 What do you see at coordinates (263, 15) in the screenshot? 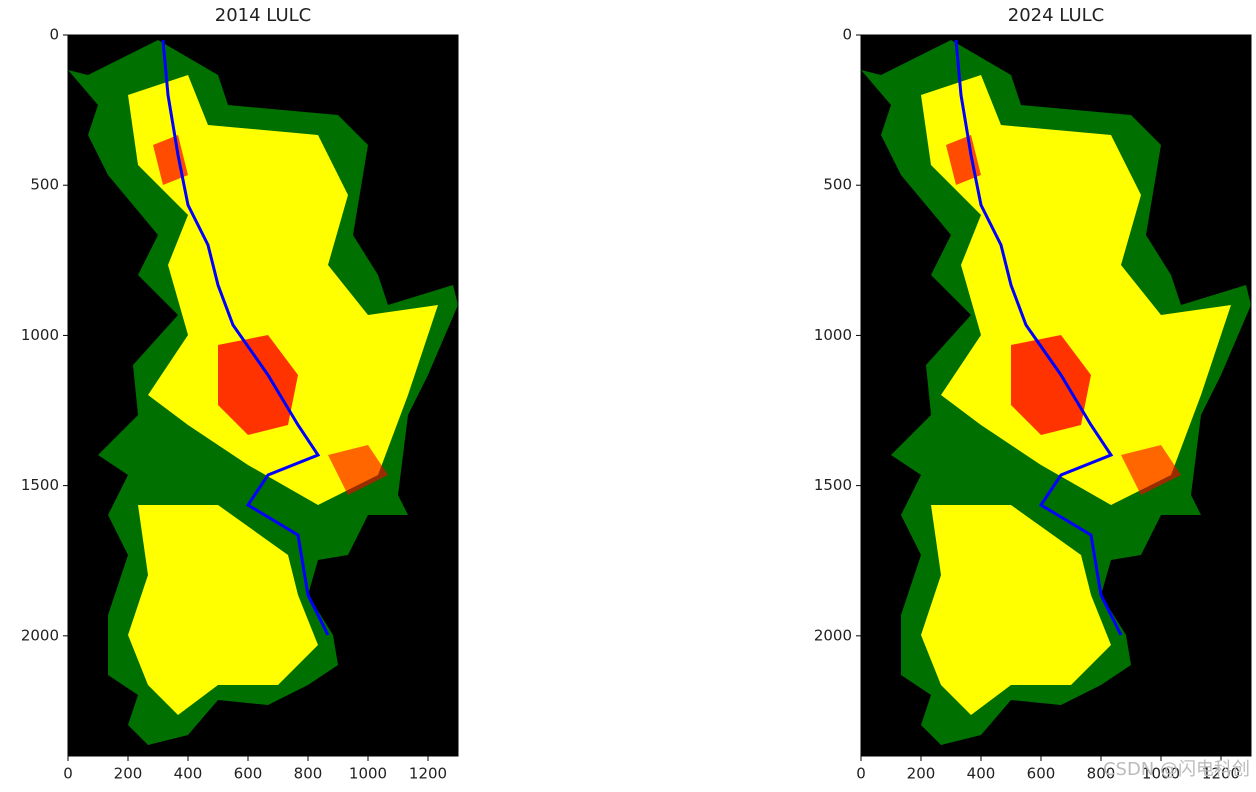
I see `subplot-title: 2014 LULC` at bounding box center [263, 15].